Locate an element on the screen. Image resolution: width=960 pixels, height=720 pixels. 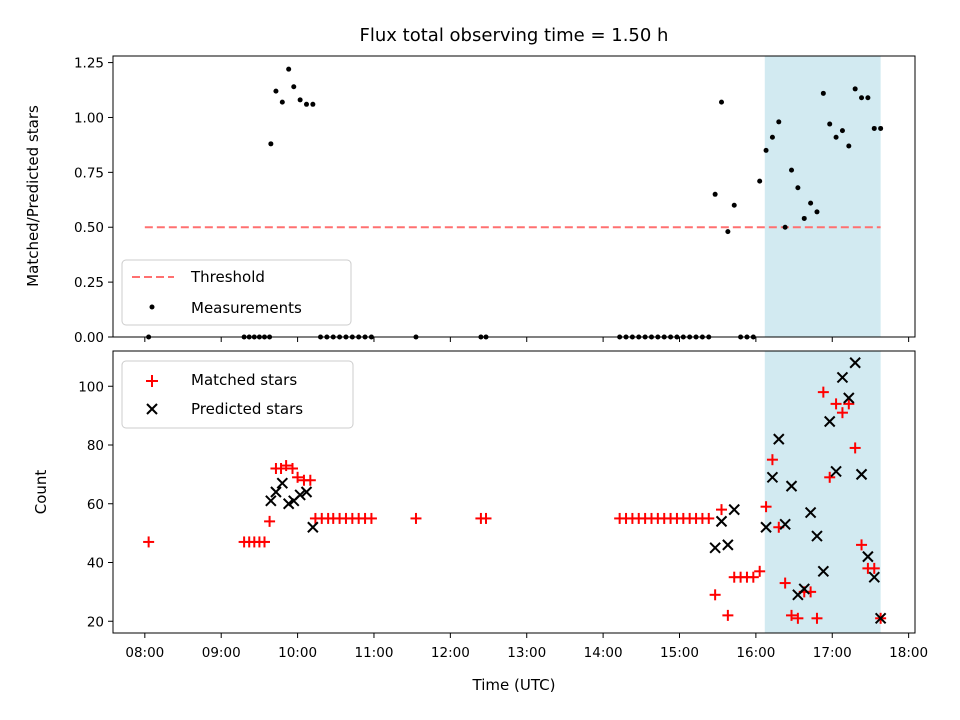
count-x-axis-label: Time (UTC) is located at coordinates (514, 685).